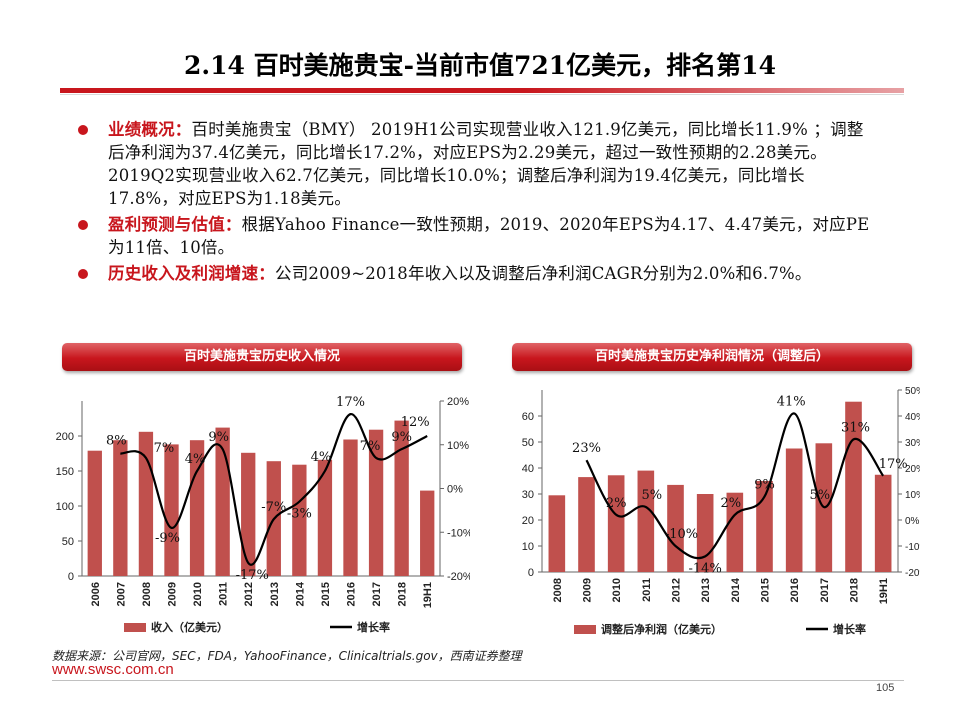 This screenshot has width=960, height=720. Describe the element at coordinates (482, 94) in the screenshot. I see `title-underline-thin` at that location.